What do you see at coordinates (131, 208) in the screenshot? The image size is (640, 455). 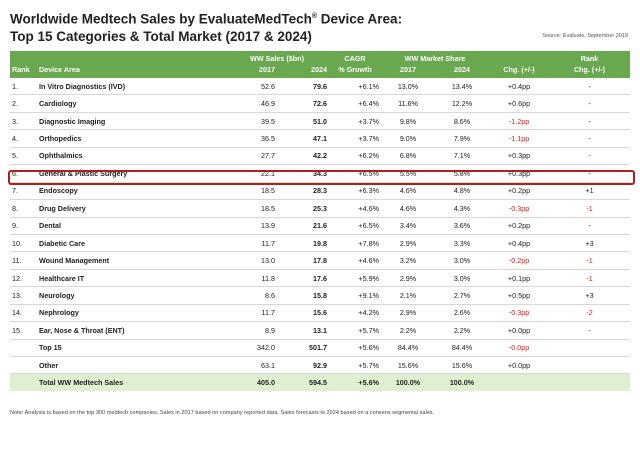 I see `device-area-cell: Drug Delivery` at bounding box center [131, 208].